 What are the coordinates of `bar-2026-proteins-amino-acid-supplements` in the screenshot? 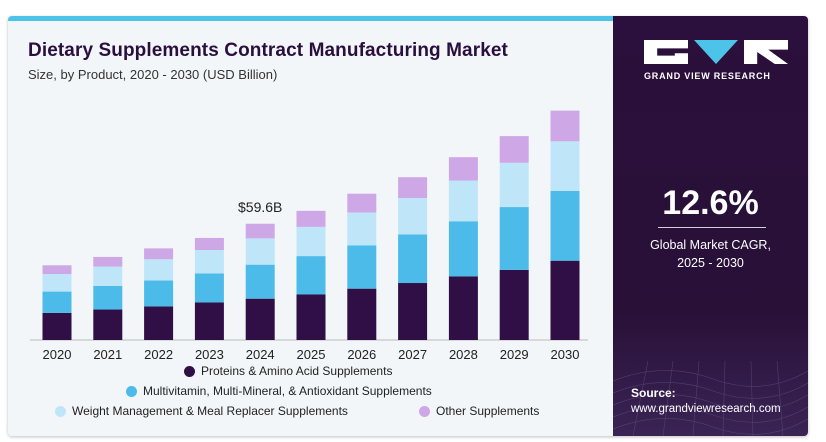 It's located at (362, 314).